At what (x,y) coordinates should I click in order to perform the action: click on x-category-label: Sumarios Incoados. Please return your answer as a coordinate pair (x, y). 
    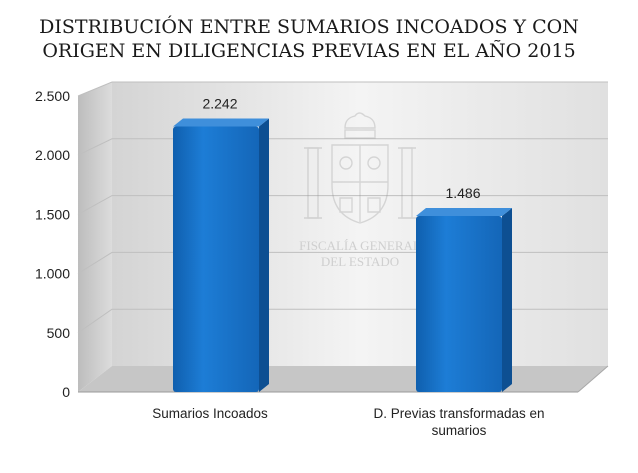
    Looking at the image, I should click on (210, 413).